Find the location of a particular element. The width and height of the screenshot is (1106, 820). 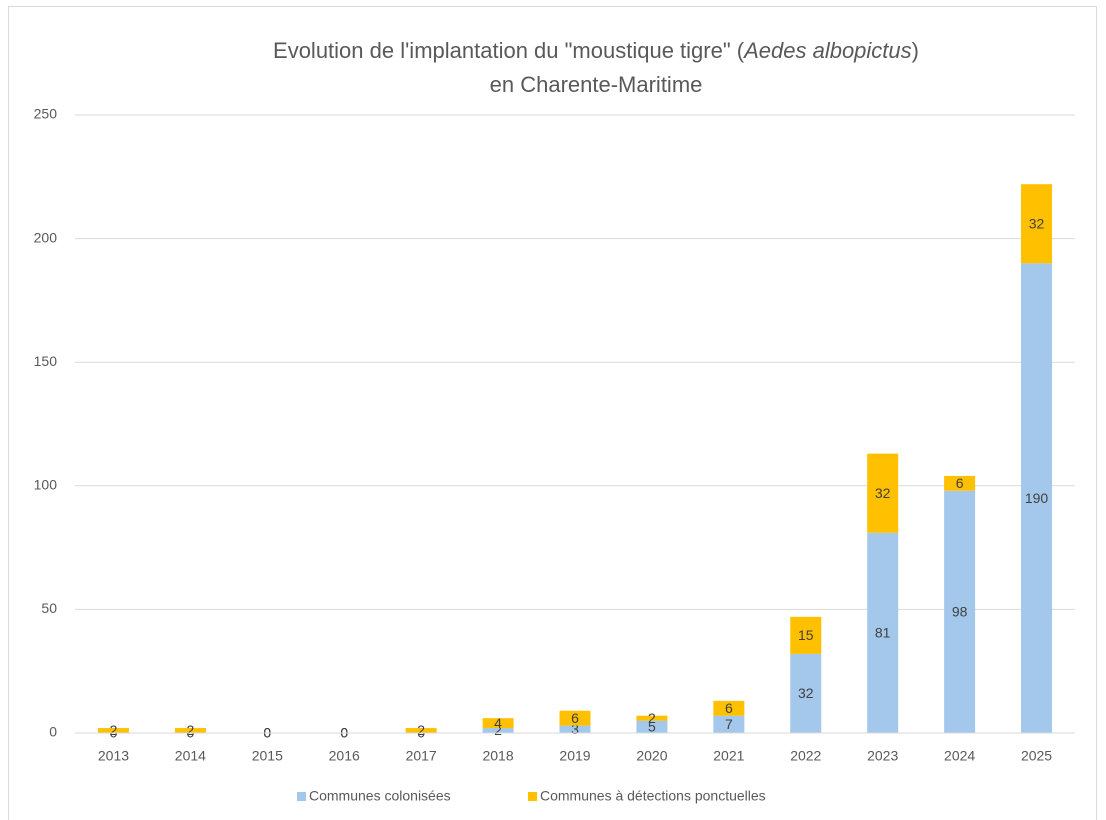

data-label: 98 is located at coordinates (960, 612).